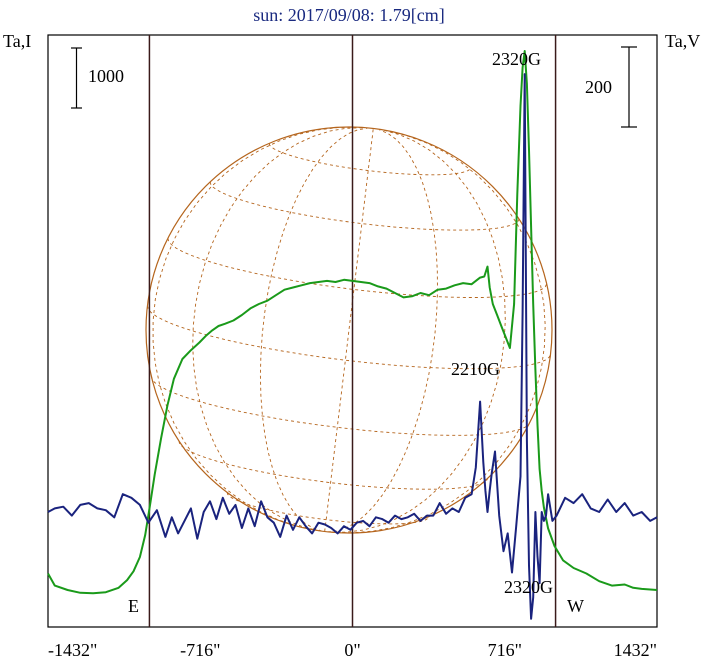 The image size is (708, 662). Describe the element at coordinates (106, 76) in the screenshot. I see `left-scale-bar-label: 1000` at that location.